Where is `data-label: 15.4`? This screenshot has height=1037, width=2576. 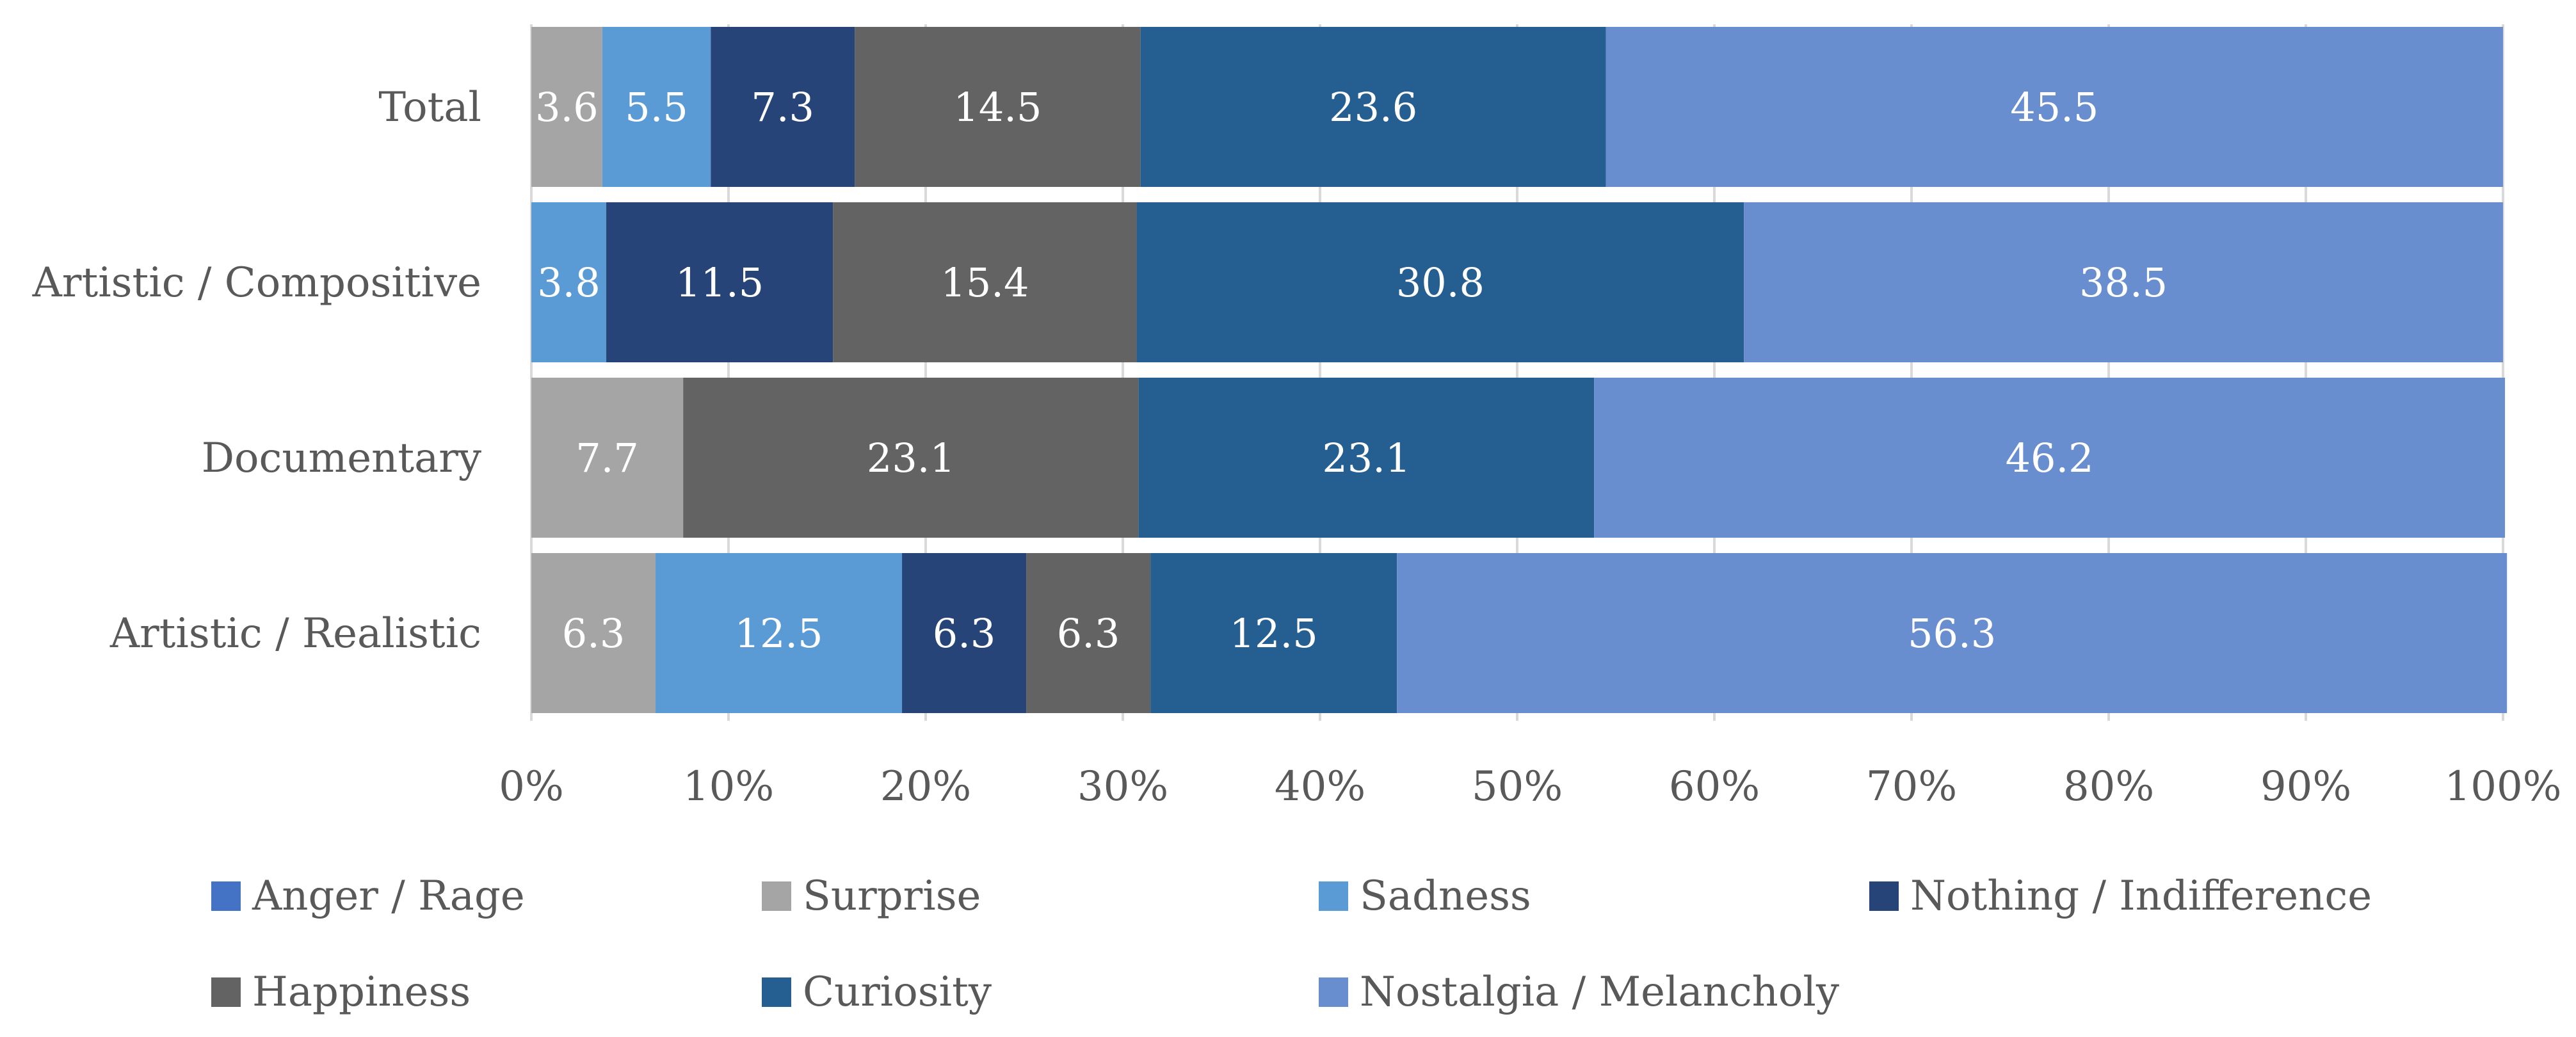 data-label: 15.4 is located at coordinates (984, 282).